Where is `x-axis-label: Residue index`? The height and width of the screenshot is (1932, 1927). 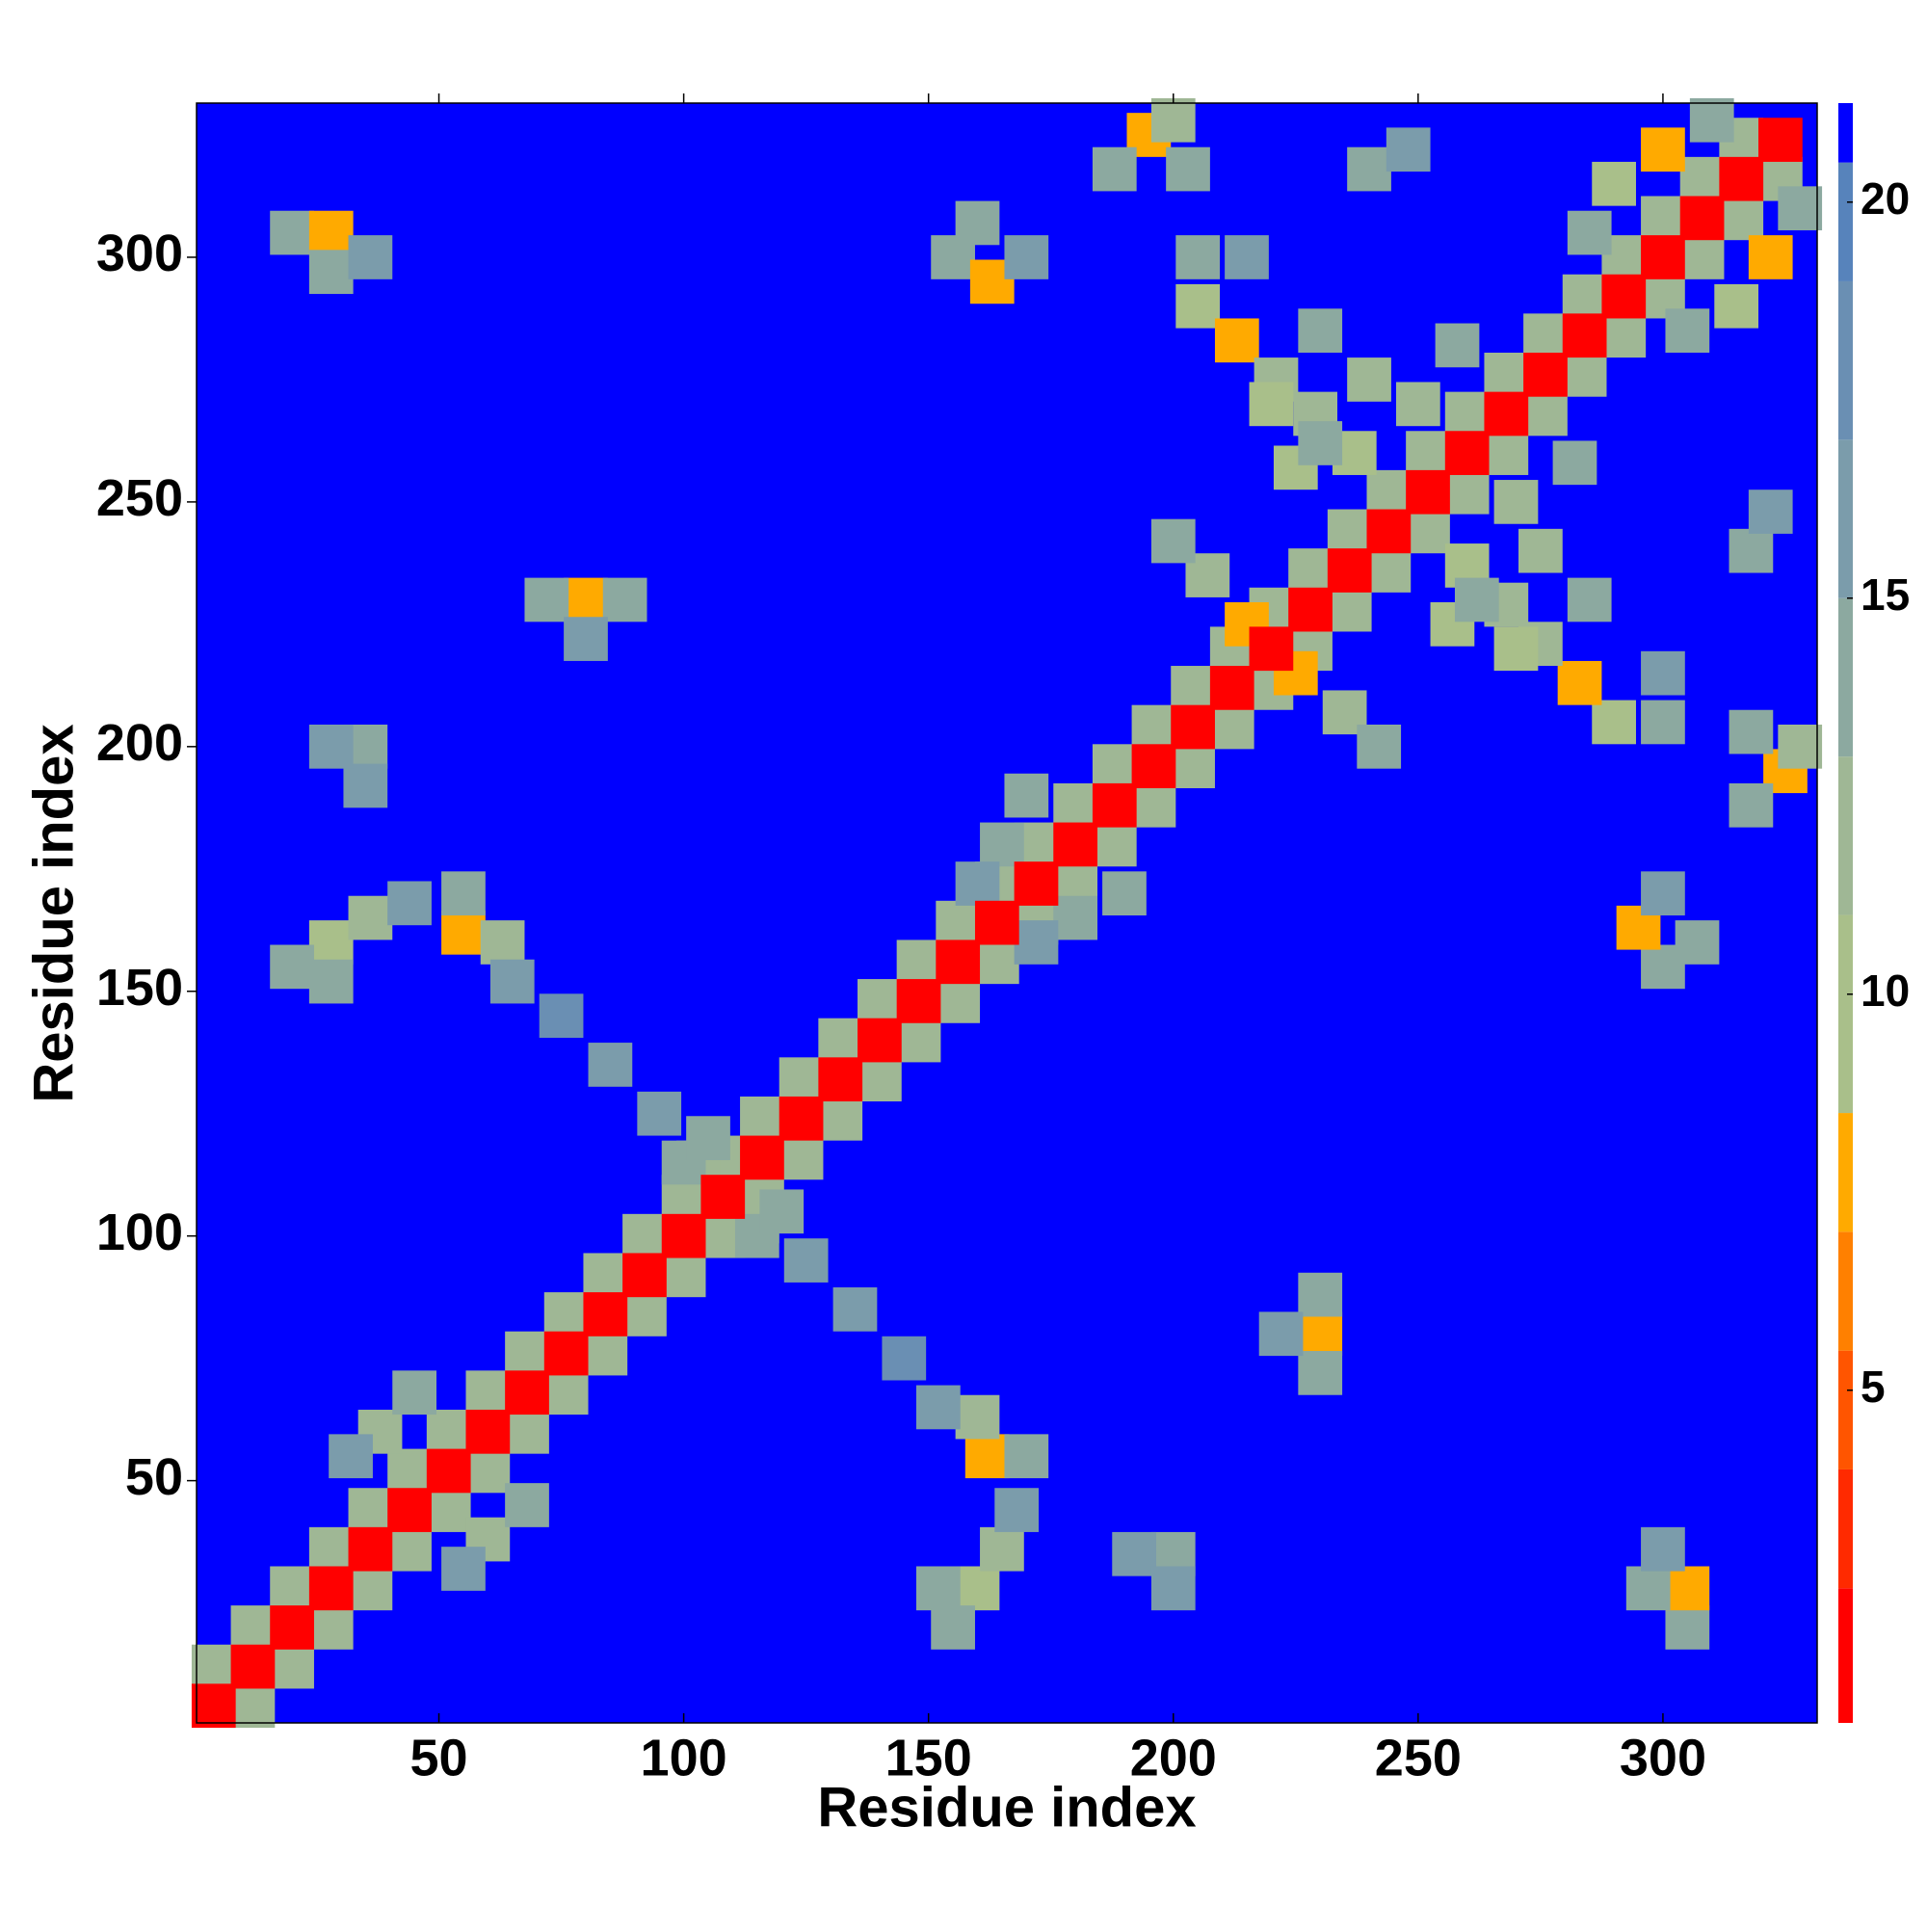 x-axis-label: Residue index is located at coordinates (1007, 1807).